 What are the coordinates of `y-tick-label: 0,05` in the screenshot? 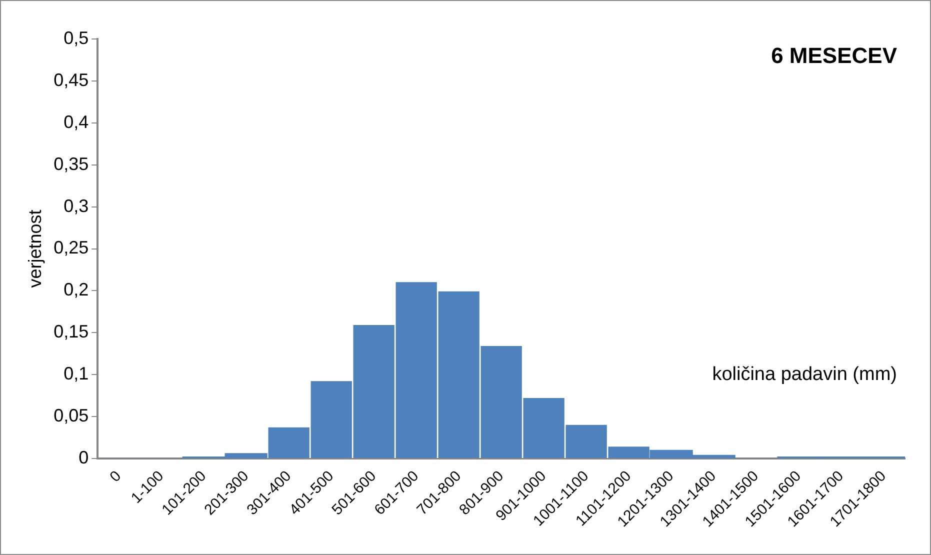 It's located at (71, 416).